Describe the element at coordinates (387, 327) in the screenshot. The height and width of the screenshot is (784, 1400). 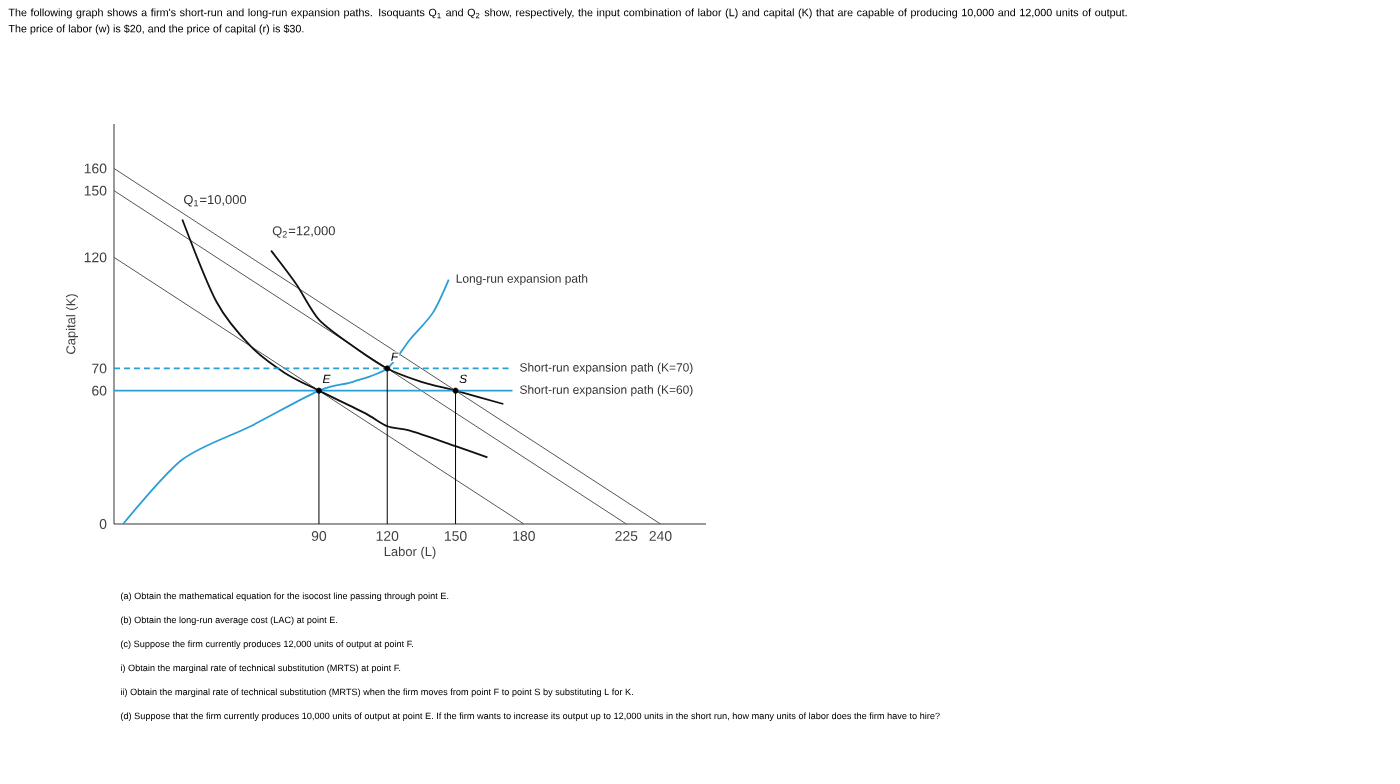
I see `line-series` at that location.